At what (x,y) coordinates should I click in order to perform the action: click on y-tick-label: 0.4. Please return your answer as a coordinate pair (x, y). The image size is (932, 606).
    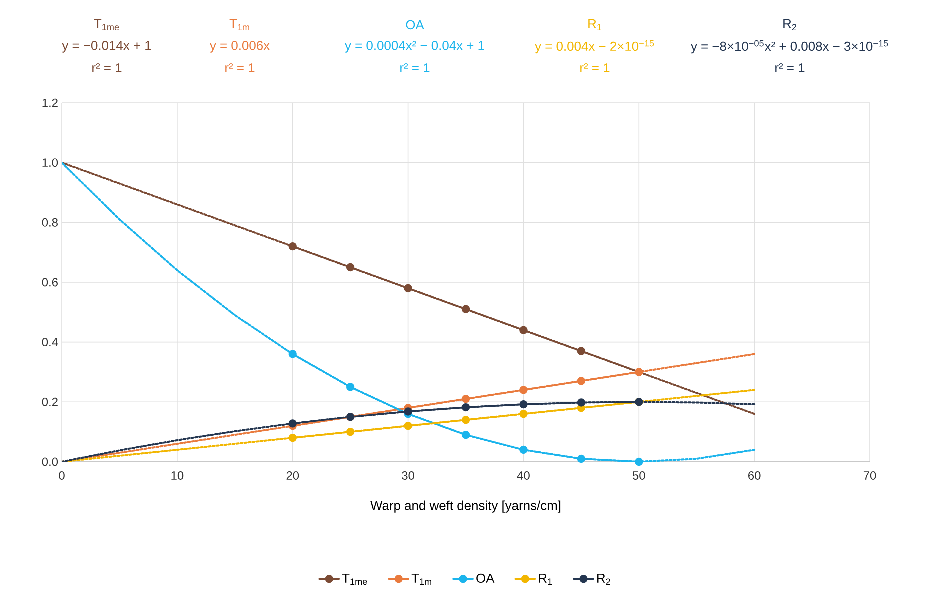
    Looking at the image, I should click on (50, 342).